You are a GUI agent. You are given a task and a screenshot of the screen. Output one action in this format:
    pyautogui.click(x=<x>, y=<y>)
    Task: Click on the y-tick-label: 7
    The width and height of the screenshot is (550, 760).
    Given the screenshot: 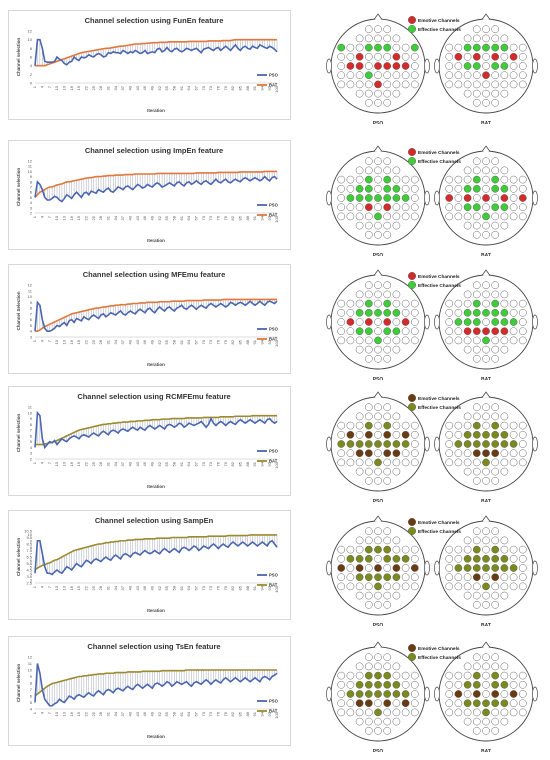 What is the action you would take?
    pyautogui.click(x=31, y=689)
    